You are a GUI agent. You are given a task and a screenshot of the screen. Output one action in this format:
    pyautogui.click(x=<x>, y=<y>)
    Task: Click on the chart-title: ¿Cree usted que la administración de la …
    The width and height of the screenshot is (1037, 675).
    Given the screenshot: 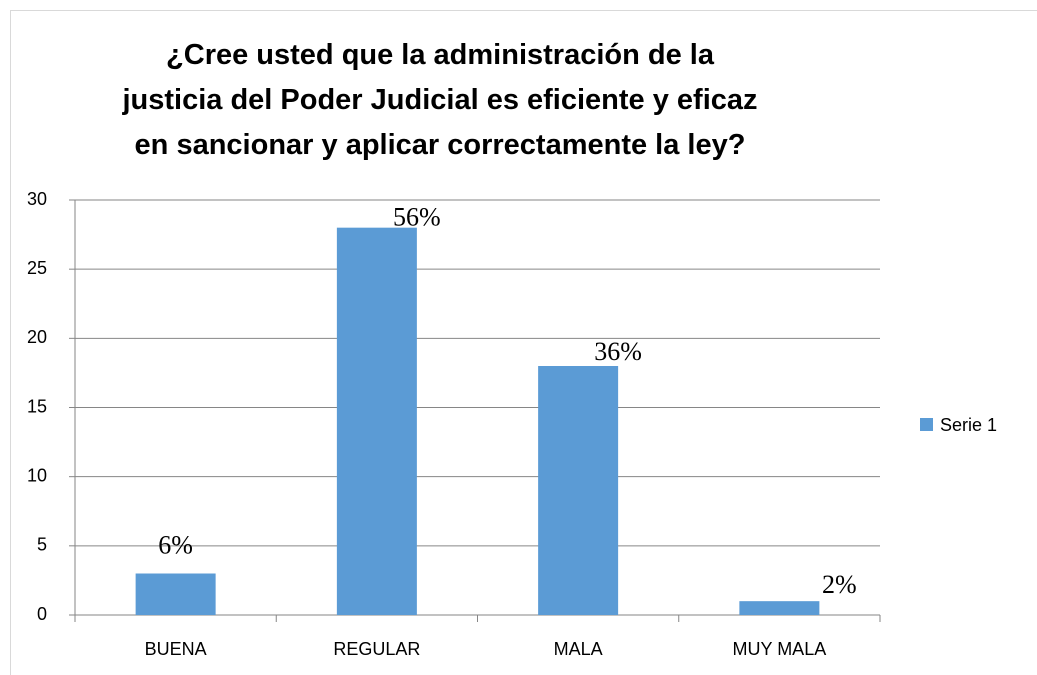 What is the action you would take?
    pyautogui.click(x=440, y=100)
    